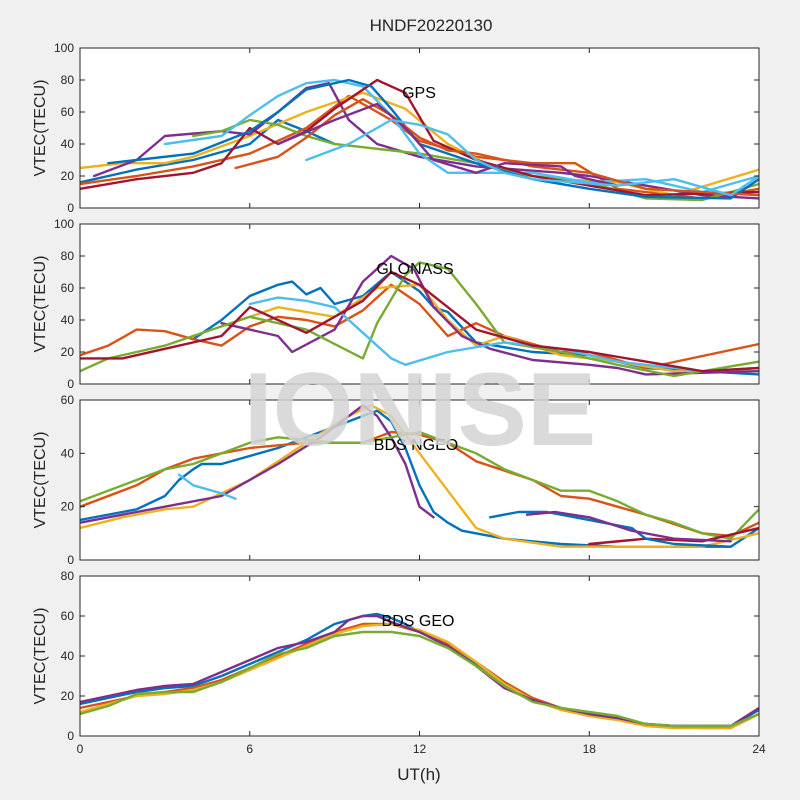  I want to click on panel-label: BDS NGEO, so click(416, 445).